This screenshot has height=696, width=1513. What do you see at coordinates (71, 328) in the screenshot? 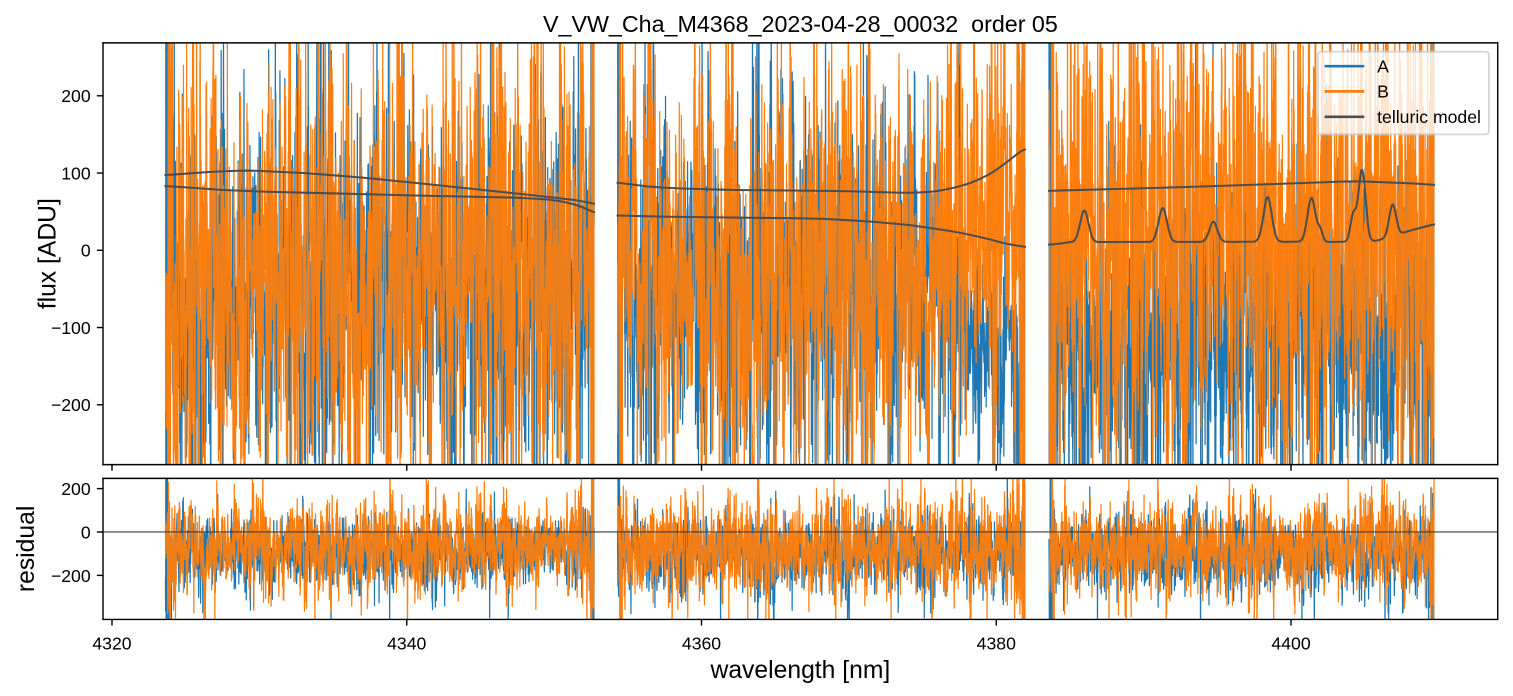
I see `svg-text: −100` at bounding box center [71, 328].